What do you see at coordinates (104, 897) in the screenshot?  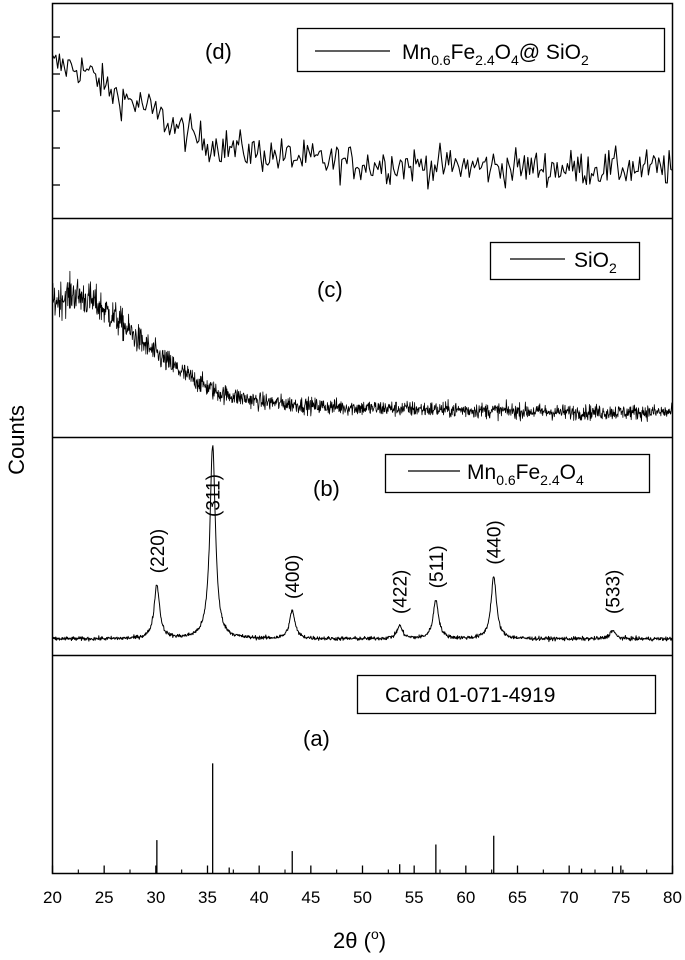 I see `x-tick-label-1: 25` at bounding box center [104, 897].